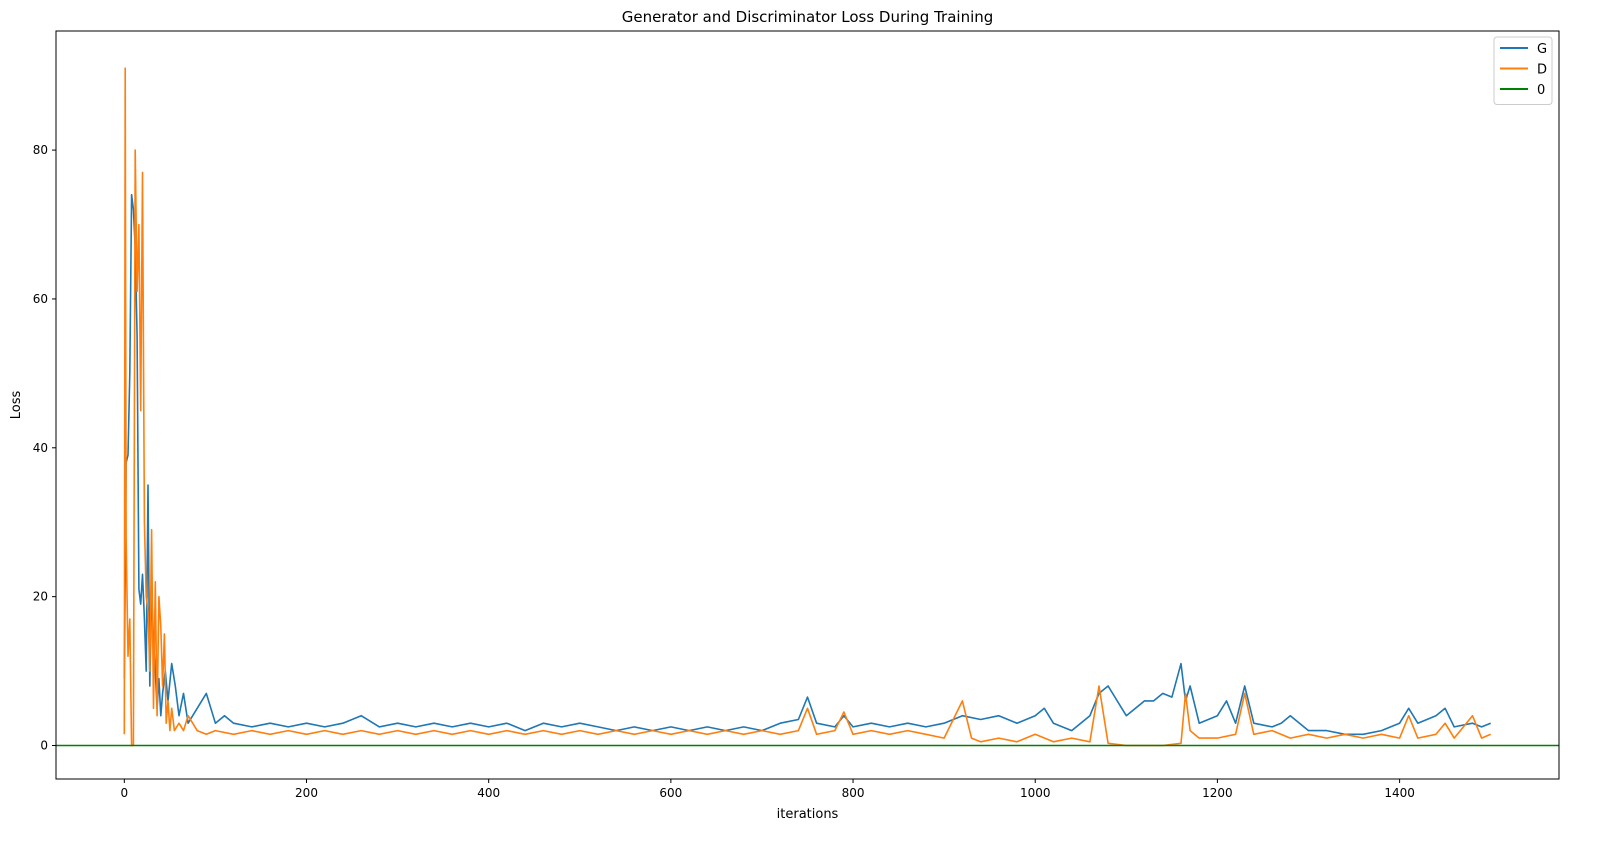 Image resolution: width=1616 pixels, height=855 pixels. What do you see at coordinates (1217, 793) in the screenshot?
I see `x-tick-label: 1200` at bounding box center [1217, 793].